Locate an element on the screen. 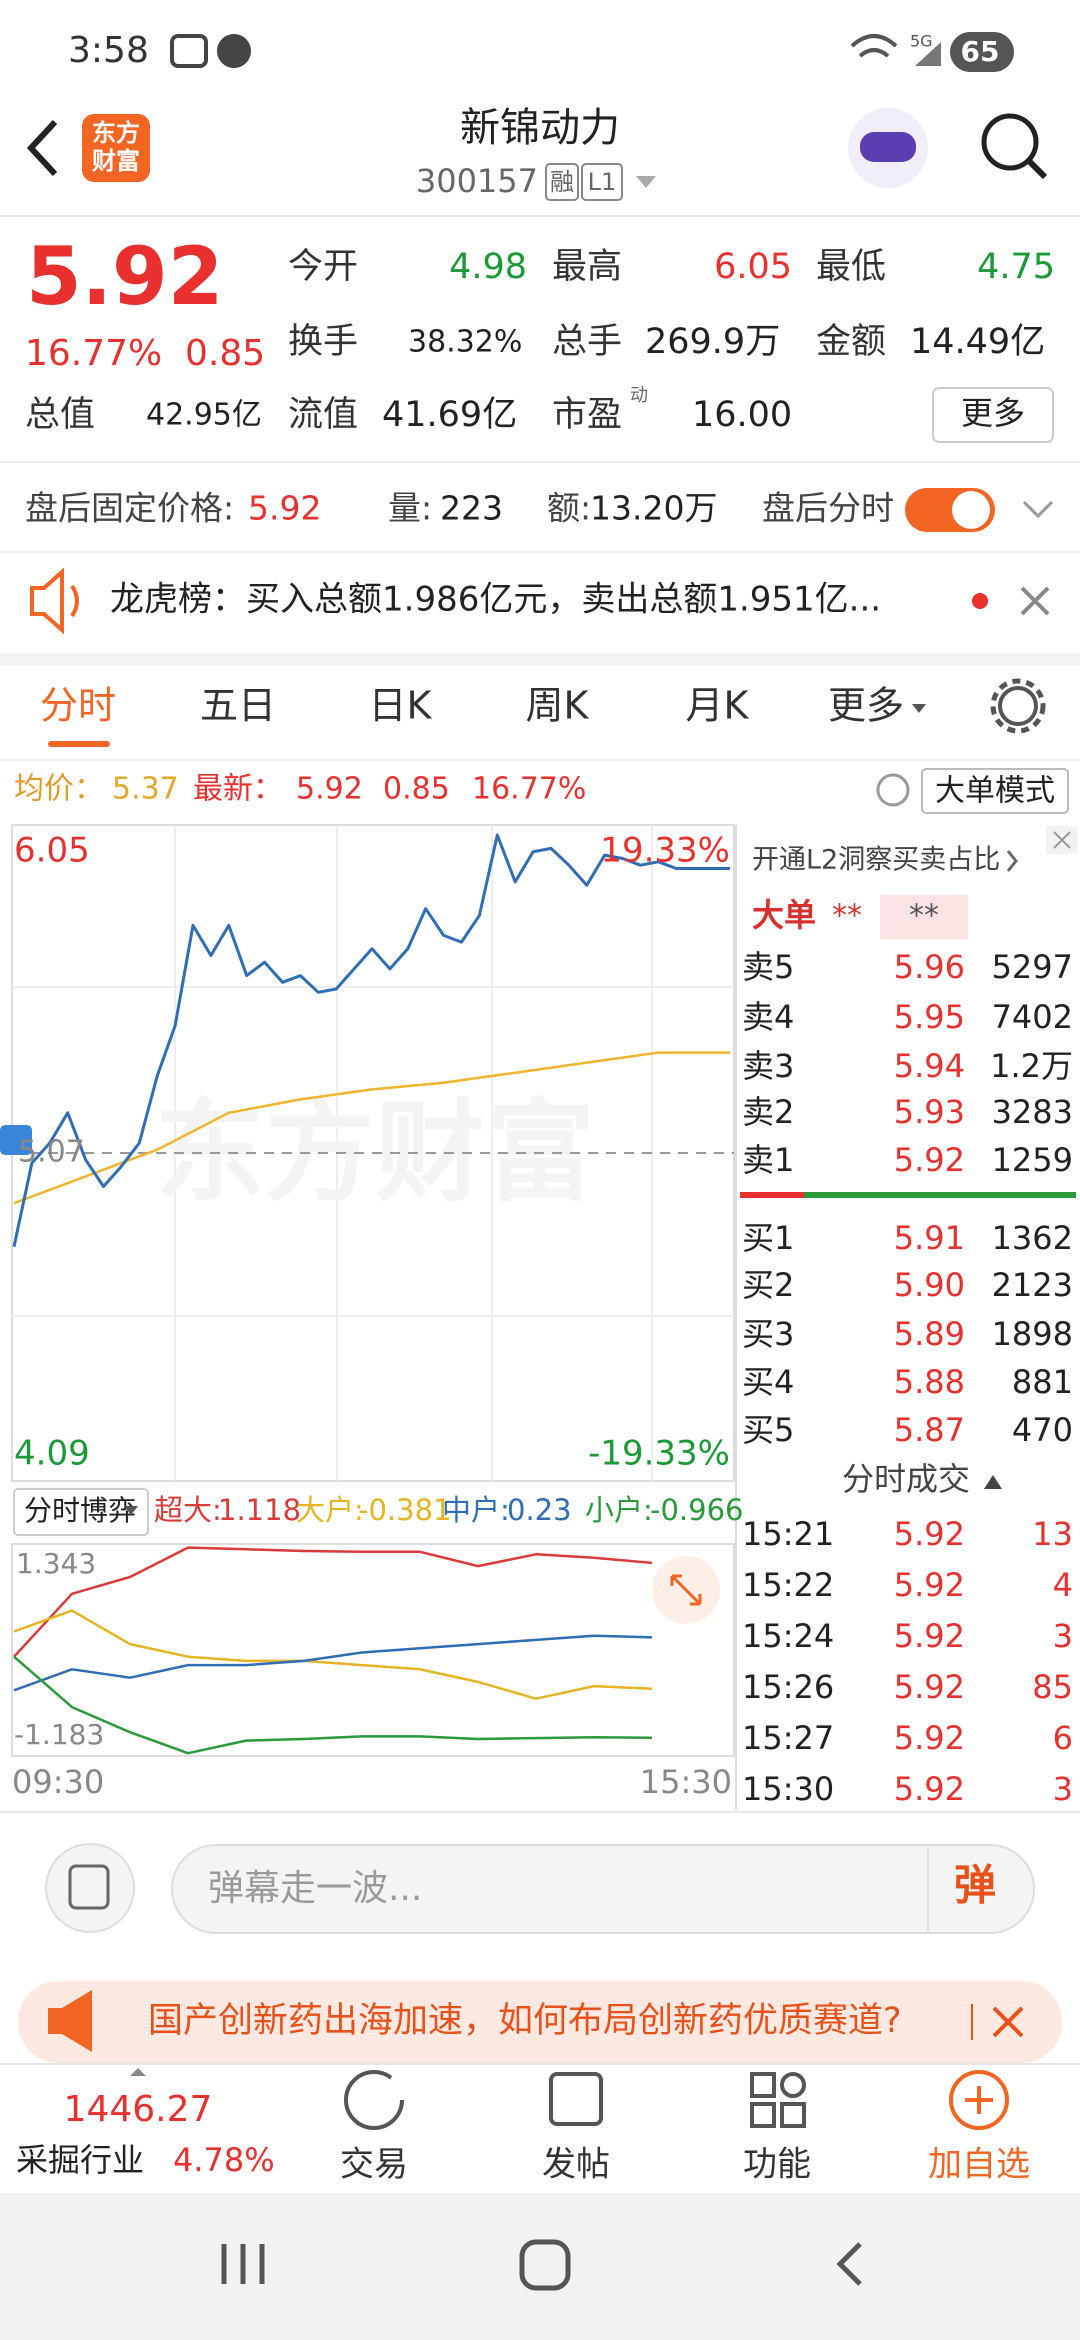 This screenshot has width=1080, height=2340. nav-item: 发帖 is located at coordinates (576, 2165).